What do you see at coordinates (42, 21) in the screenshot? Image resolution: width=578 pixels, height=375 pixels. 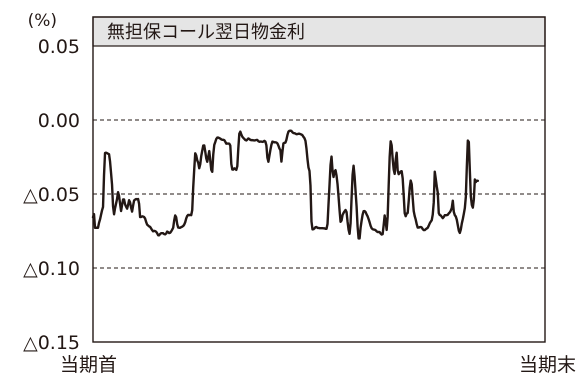 I see `unit-label: (%)` at bounding box center [42, 21].